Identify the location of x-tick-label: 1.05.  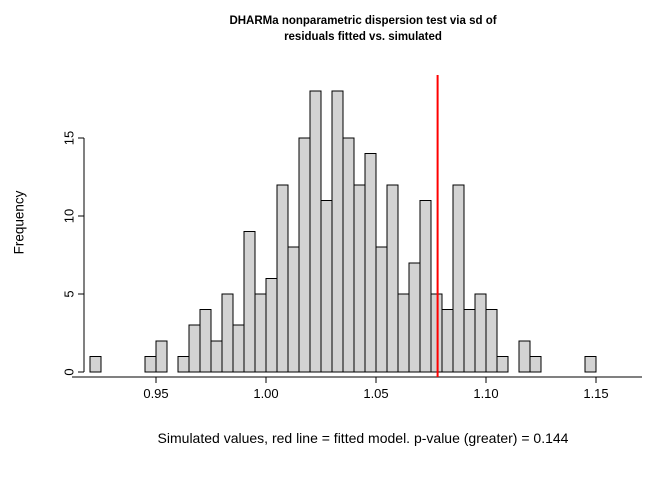
(375, 393).